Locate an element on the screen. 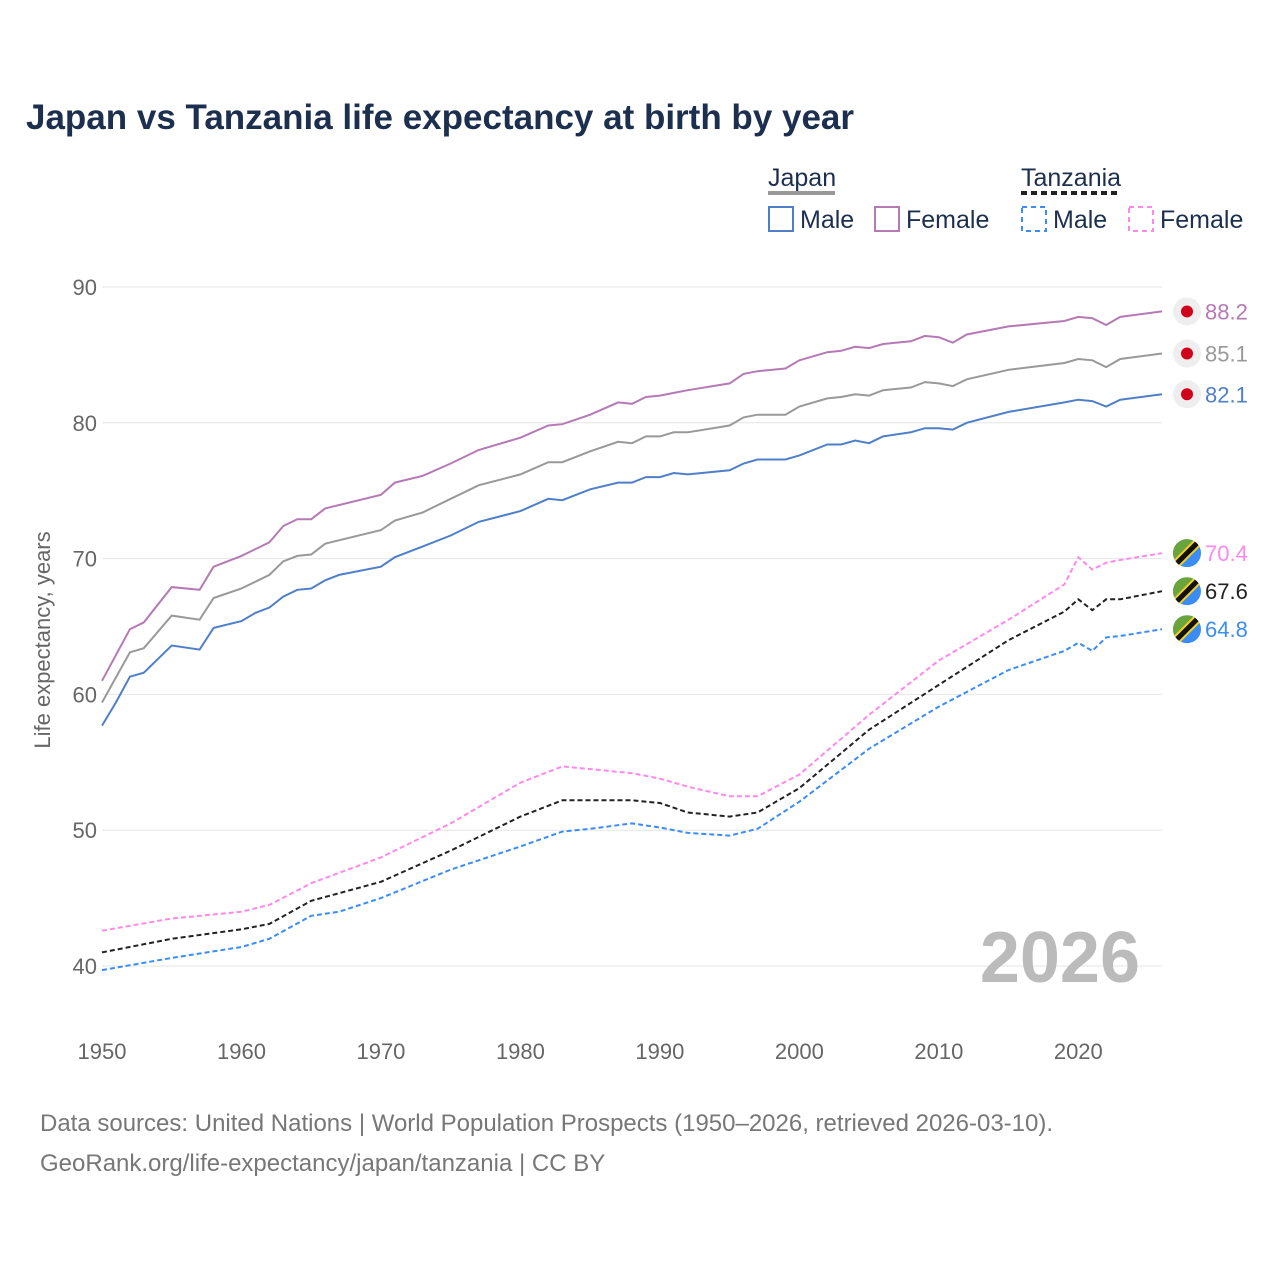 Image resolution: width=1280 pixels, height=1280 pixels. end-value-label: 70.4 is located at coordinates (1226, 553).